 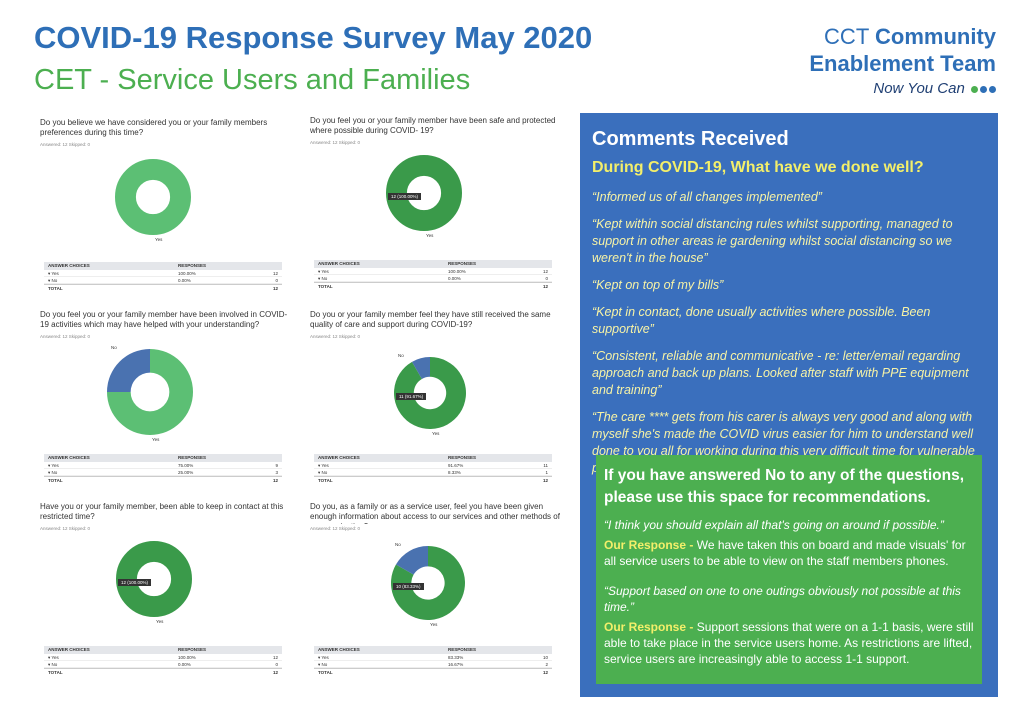 What do you see at coordinates (411, 396) in the screenshot?
I see `slice-tooltip: 11 (91.67%)` at bounding box center [411, 396].